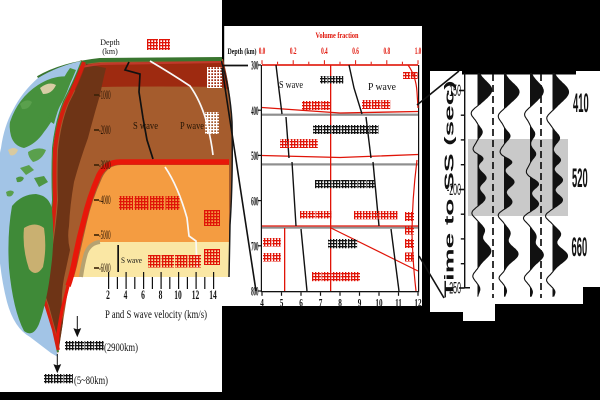  I want to click on svg-text: 0.8, so click(387, 50).